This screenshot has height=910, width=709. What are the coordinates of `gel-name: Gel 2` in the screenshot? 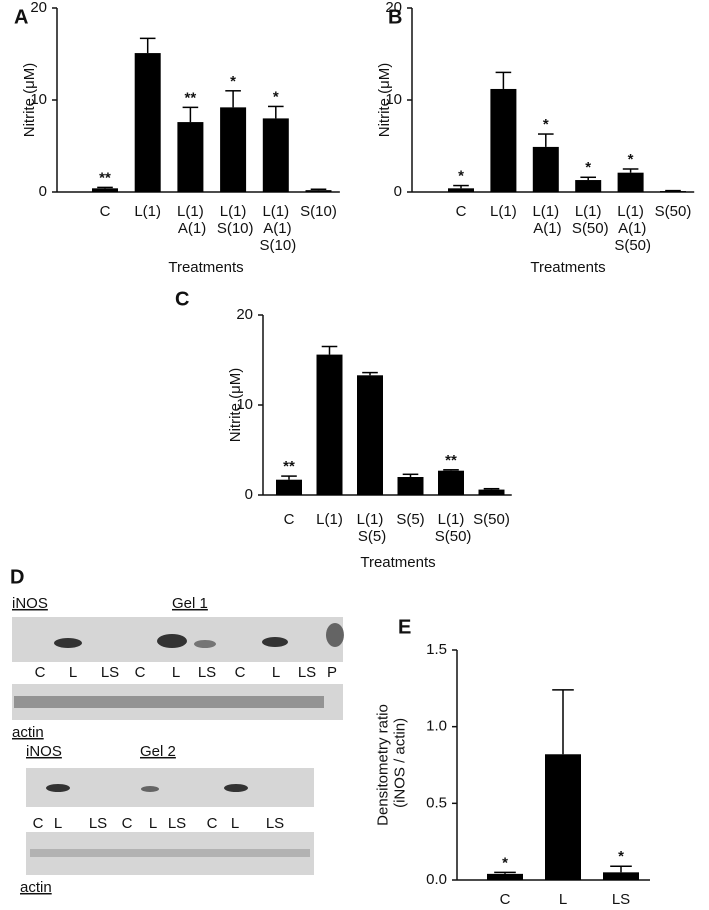 It's located at (158, 751).